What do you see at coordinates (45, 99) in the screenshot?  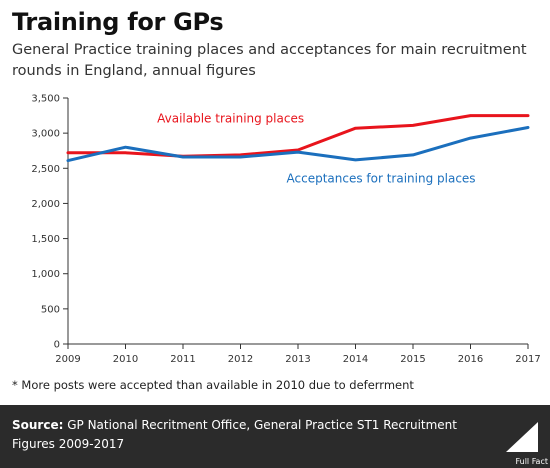 I see `y-tick-label: 3,500` at bounding box center [45, 99].